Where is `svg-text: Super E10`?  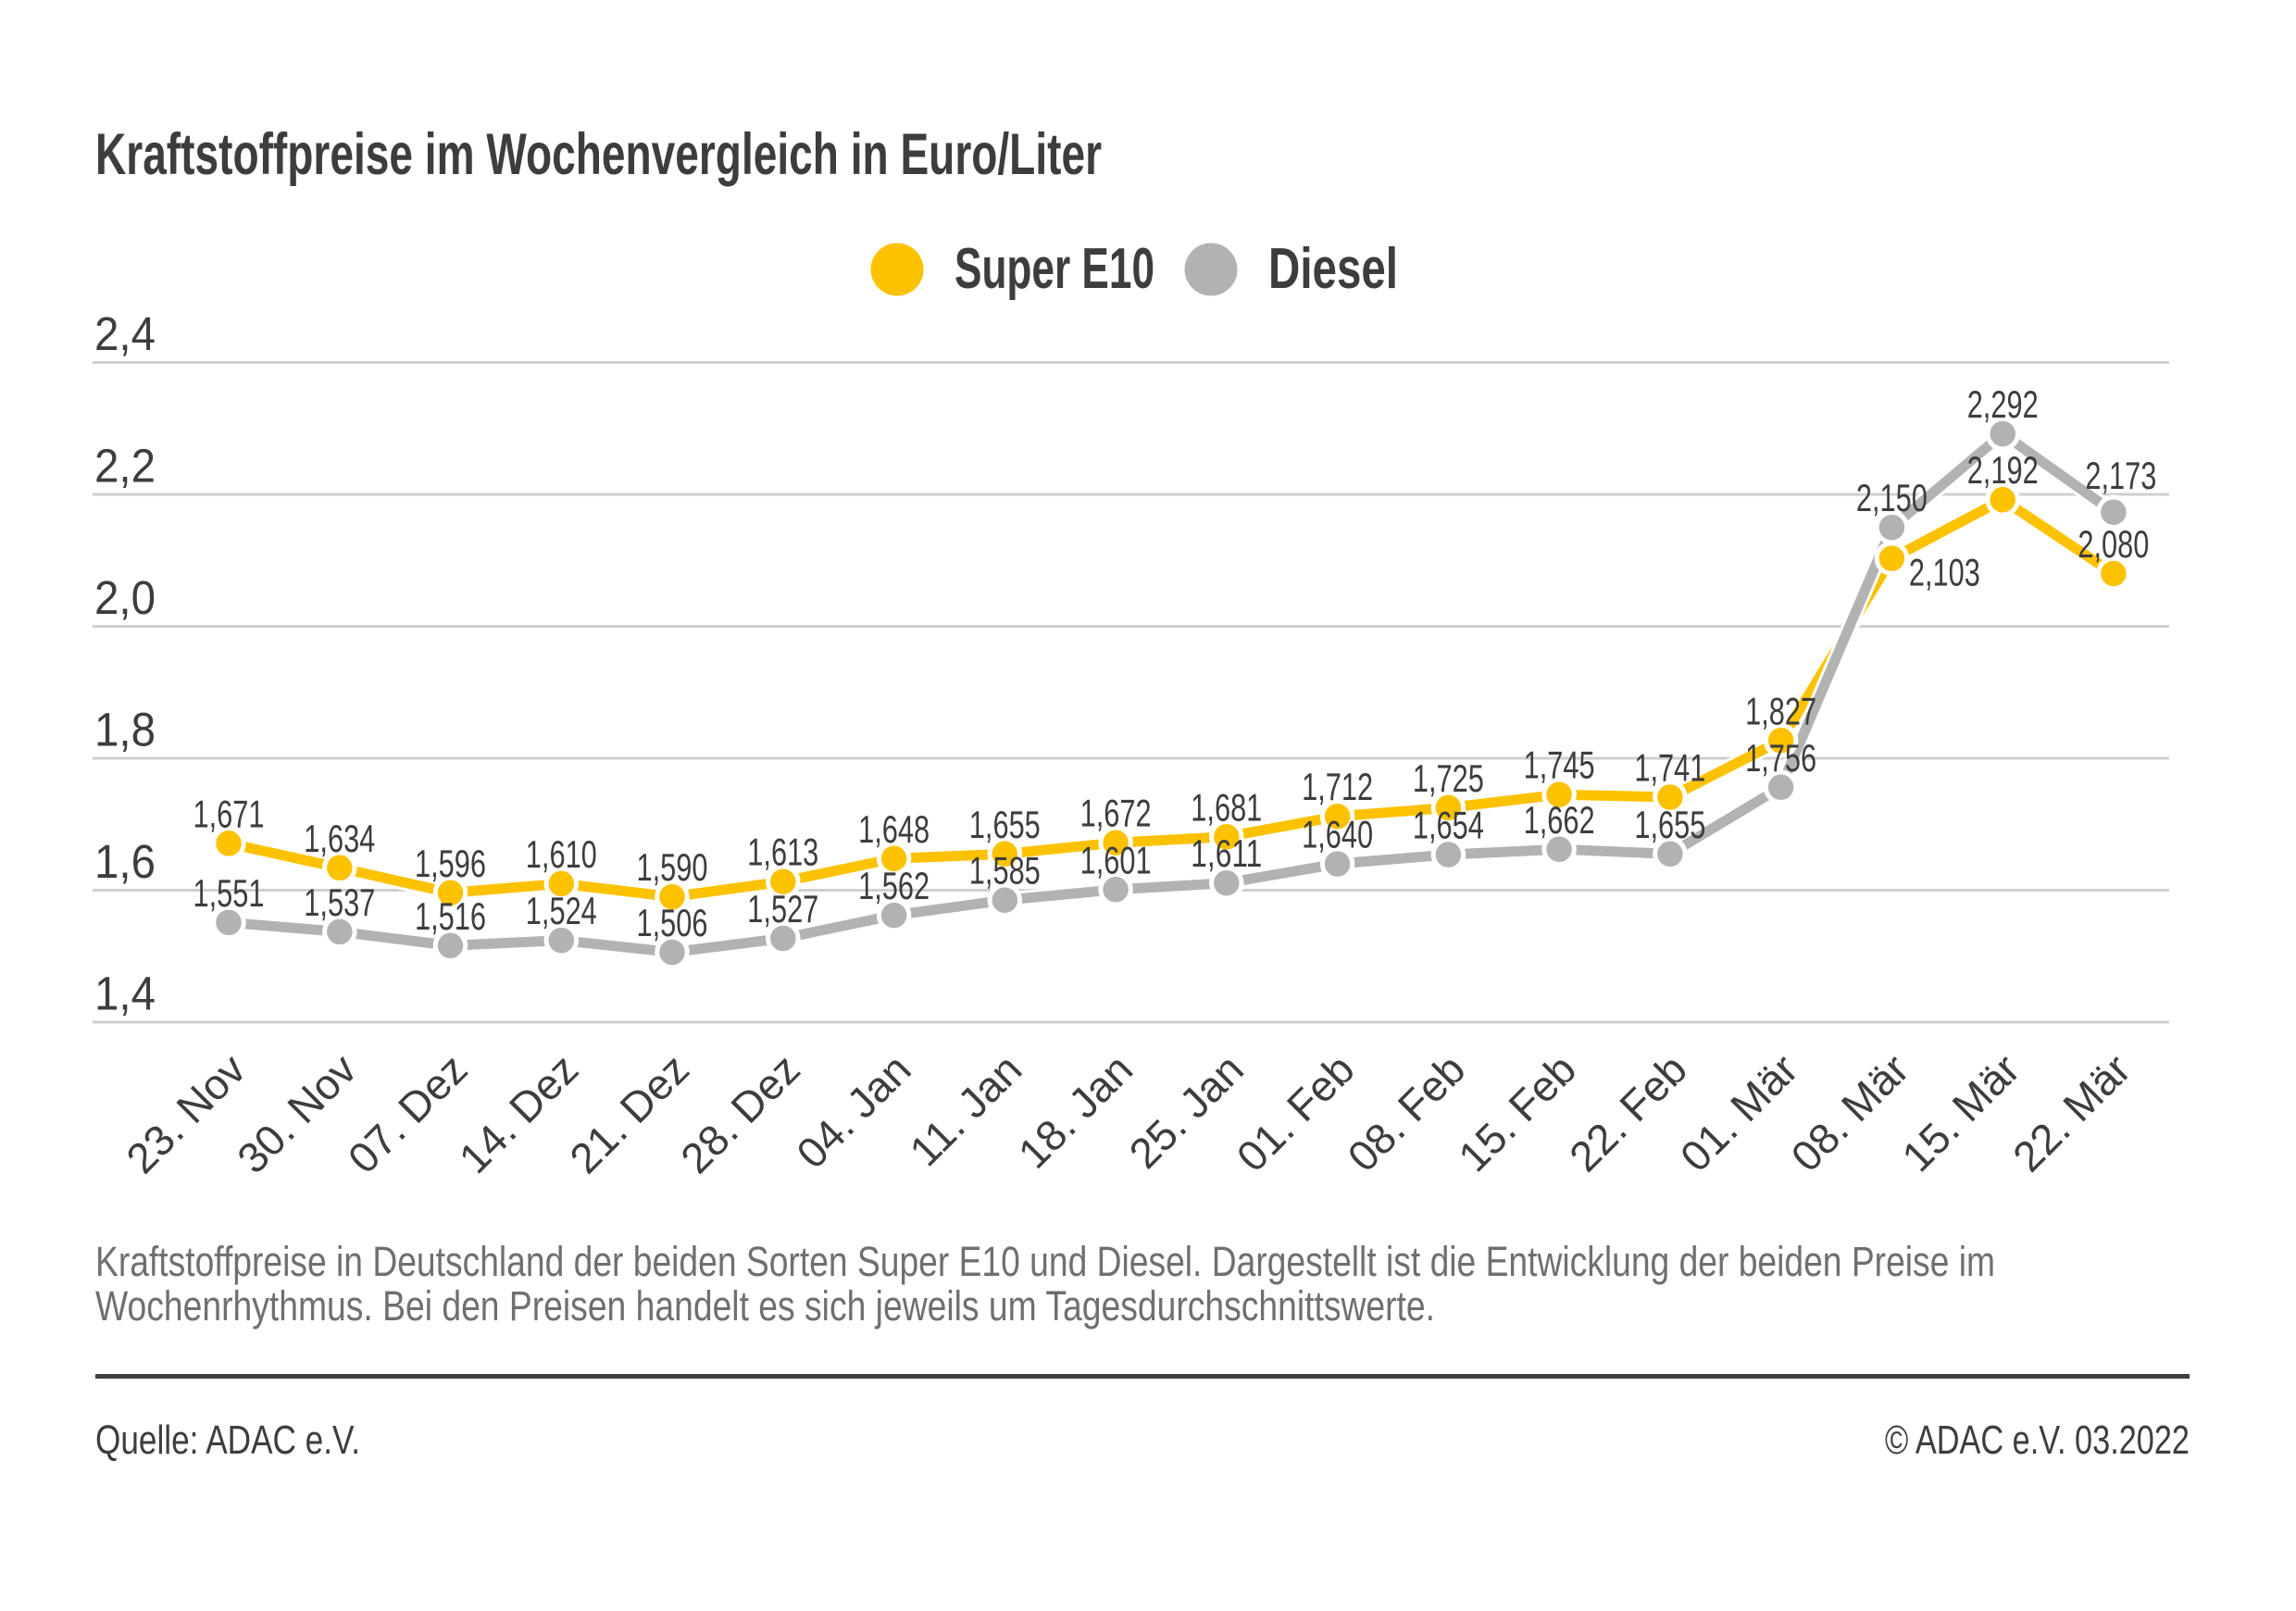 svg-text: Super E10 is located at coordinates (1054, 269).